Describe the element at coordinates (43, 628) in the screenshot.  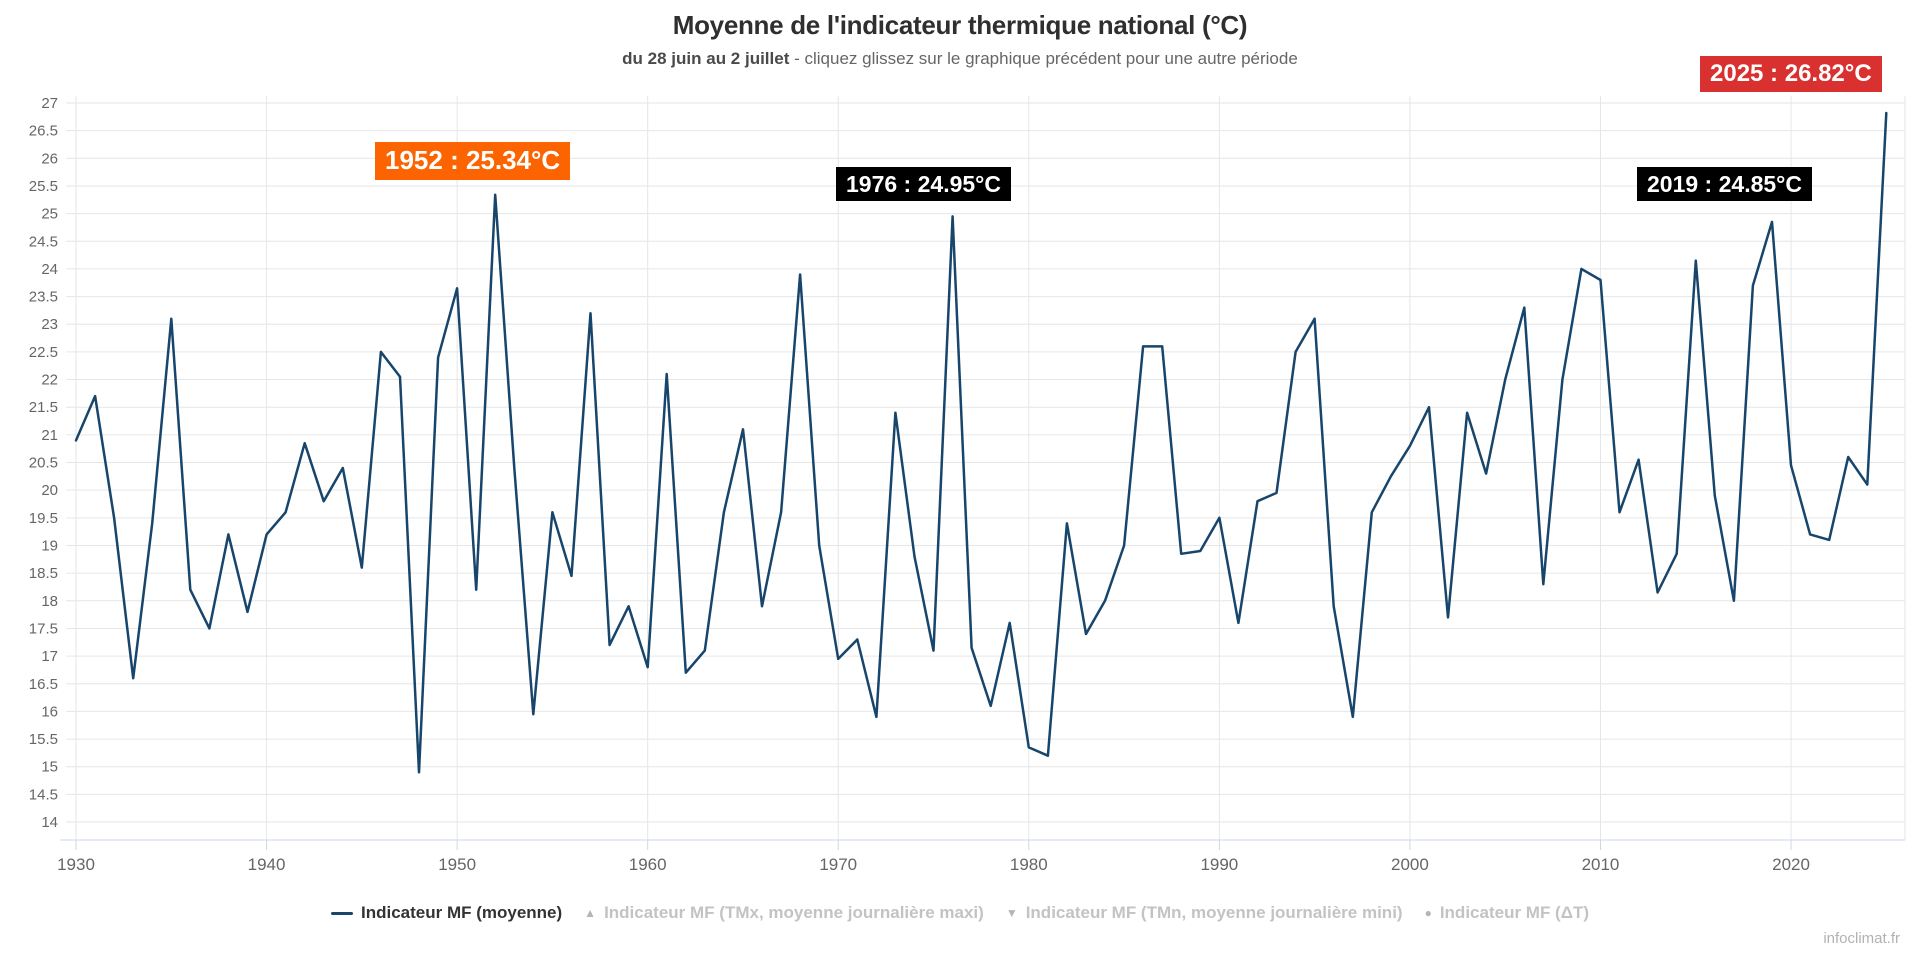
I see `y-axis-label: 17.5` at that location.